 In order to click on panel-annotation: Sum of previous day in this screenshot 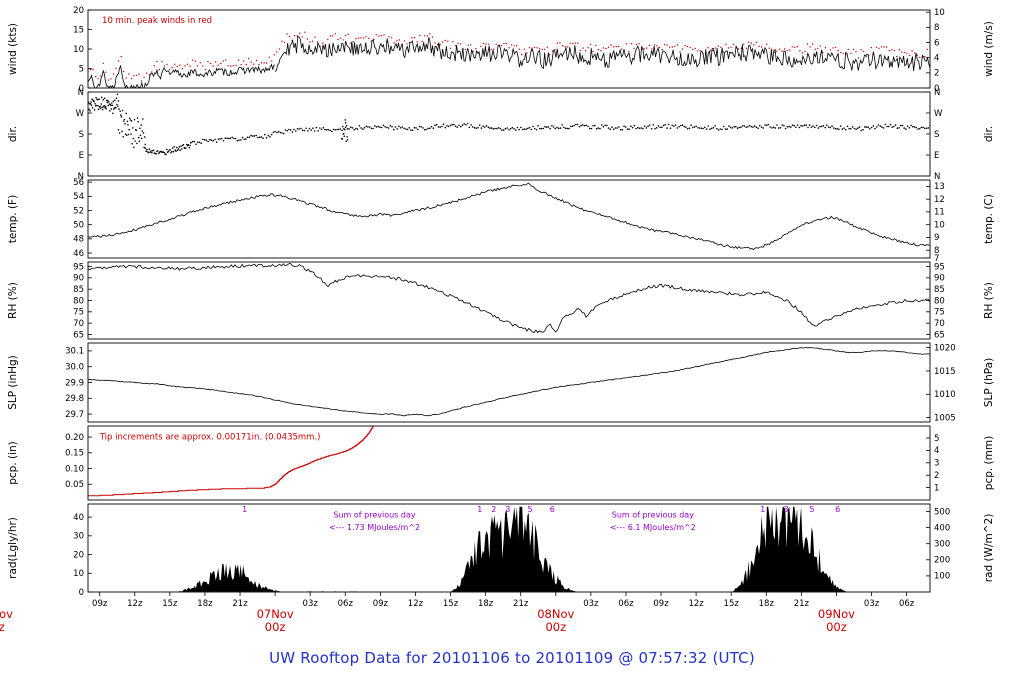, I will do `click(653, 515)`.